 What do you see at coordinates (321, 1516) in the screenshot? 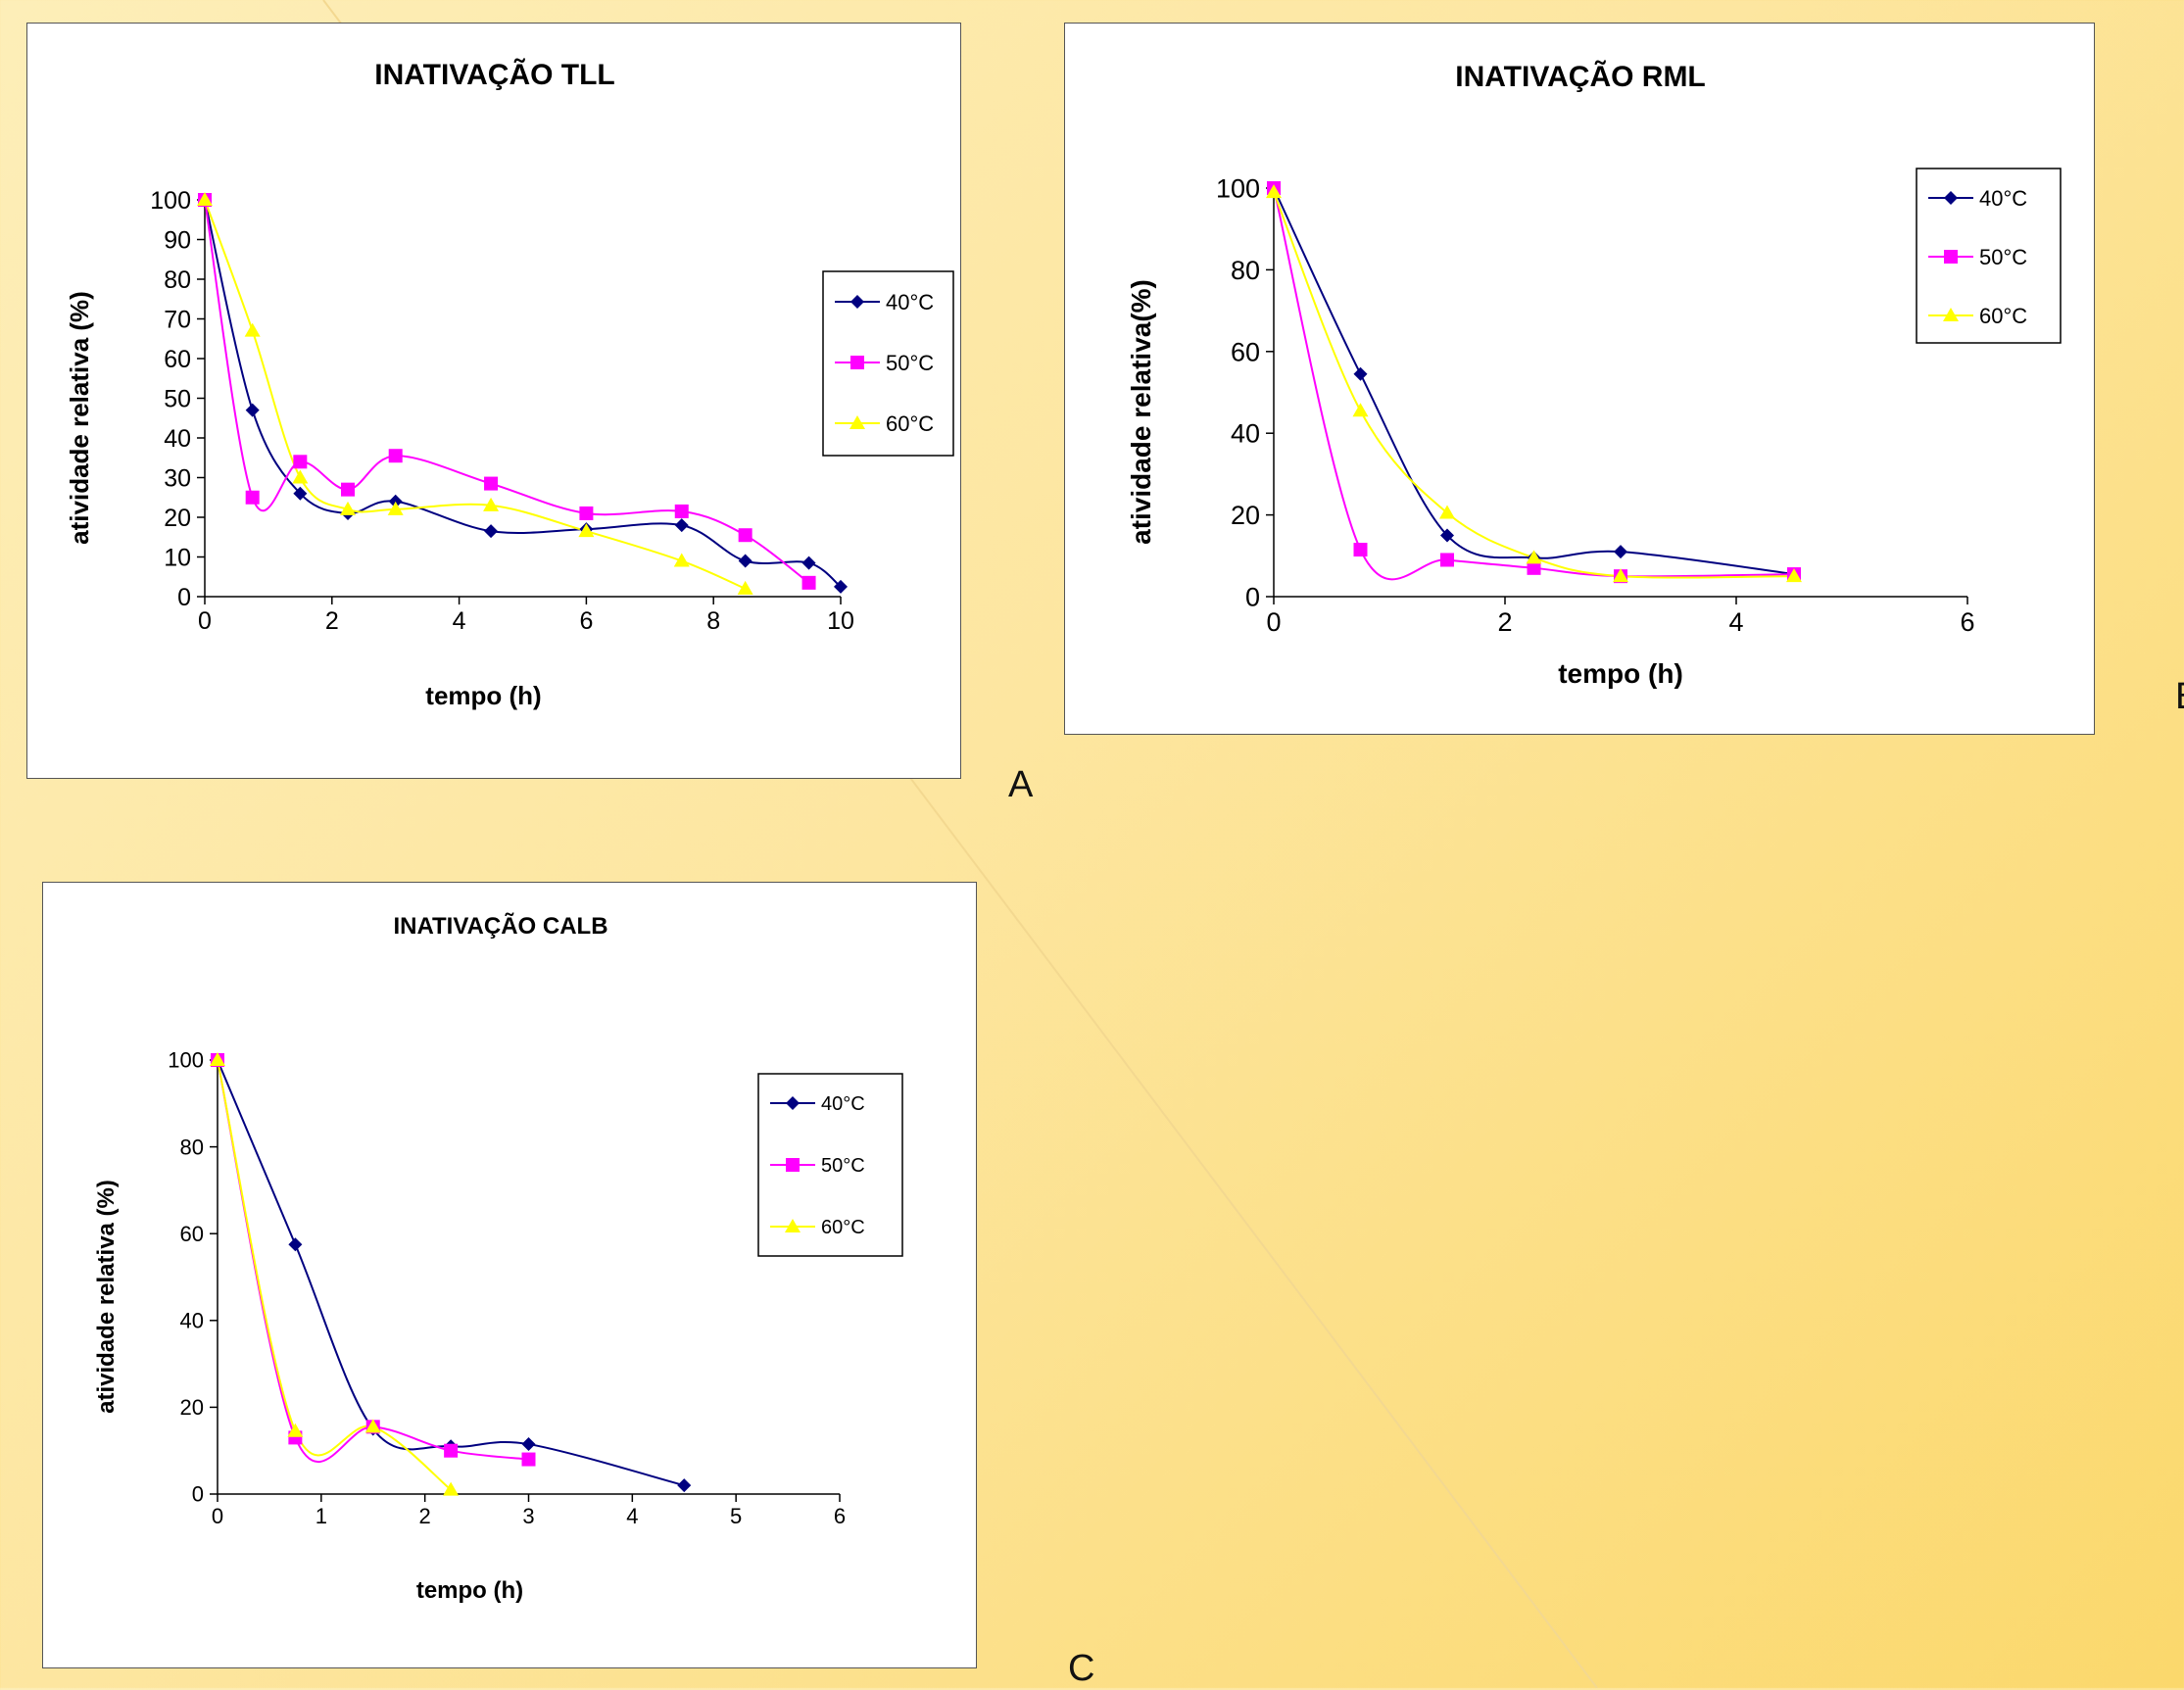
I see `x-tick-label: 1` at bounding box center [321, 1516].